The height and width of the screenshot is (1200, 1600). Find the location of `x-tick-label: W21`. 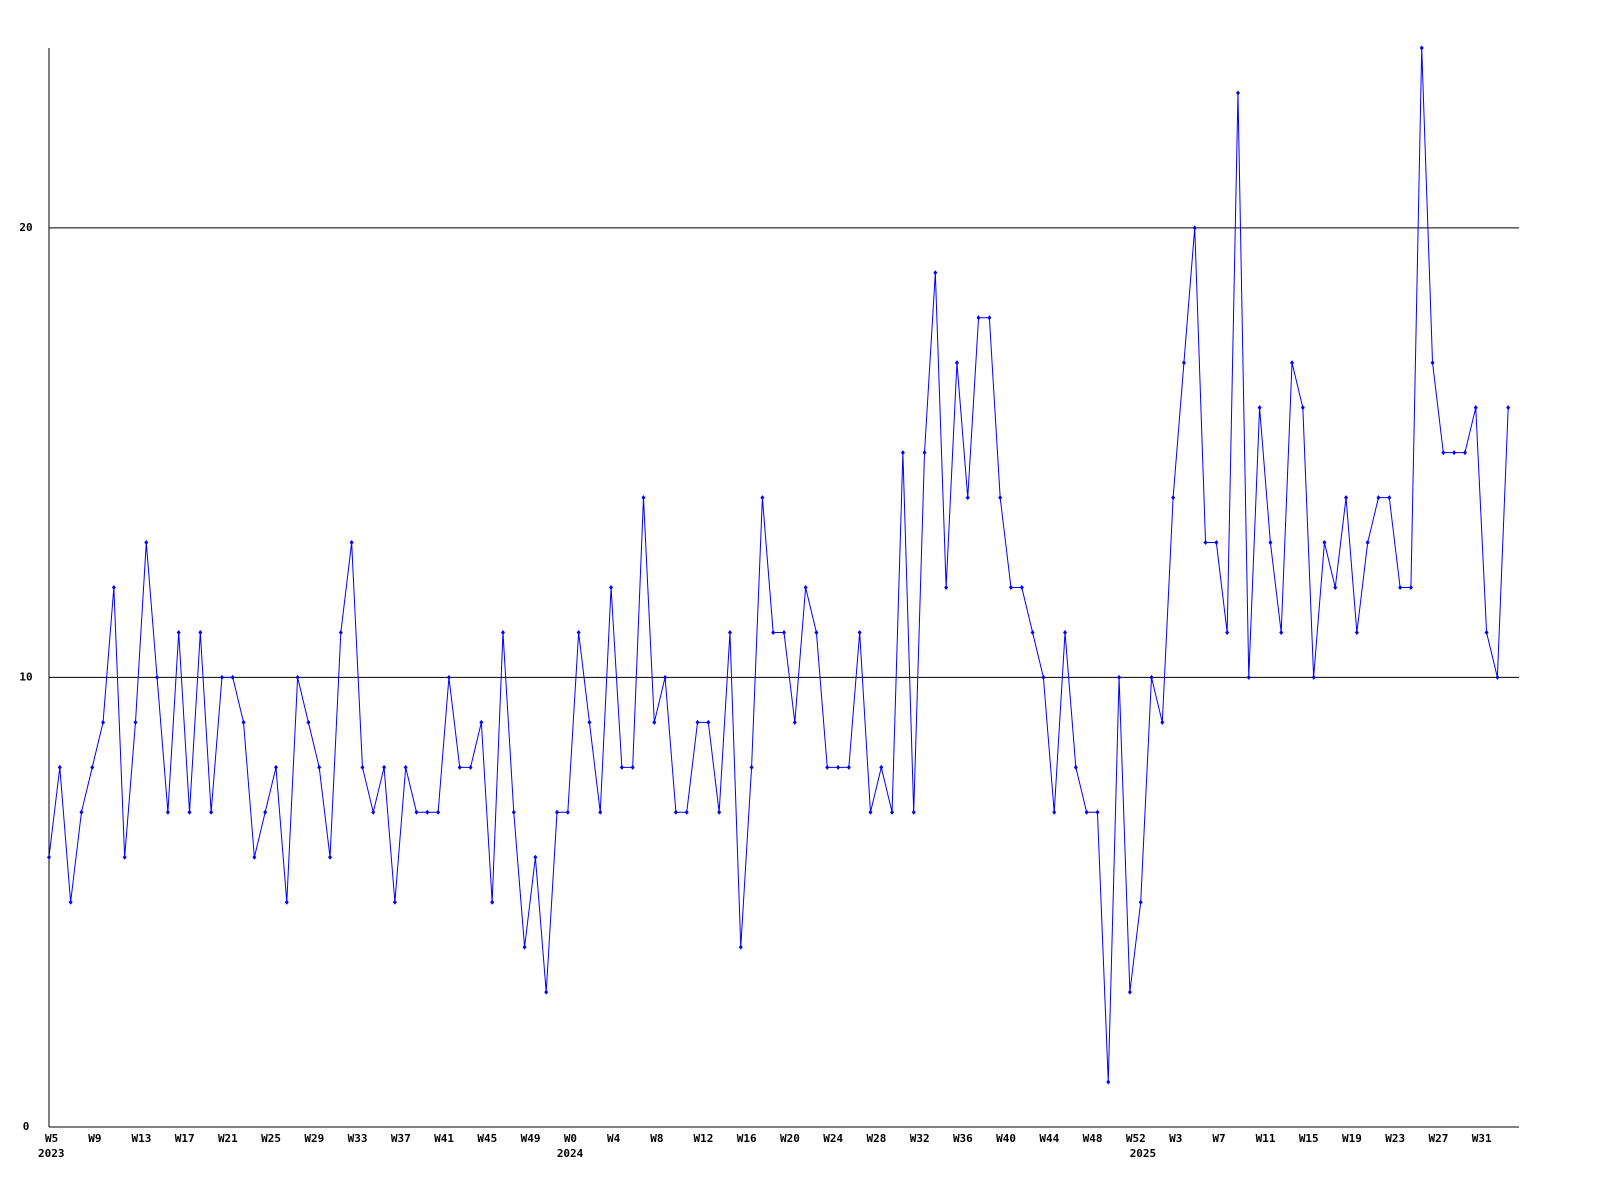

x-tick-label: W21 is located at coordinates (228, 1138).